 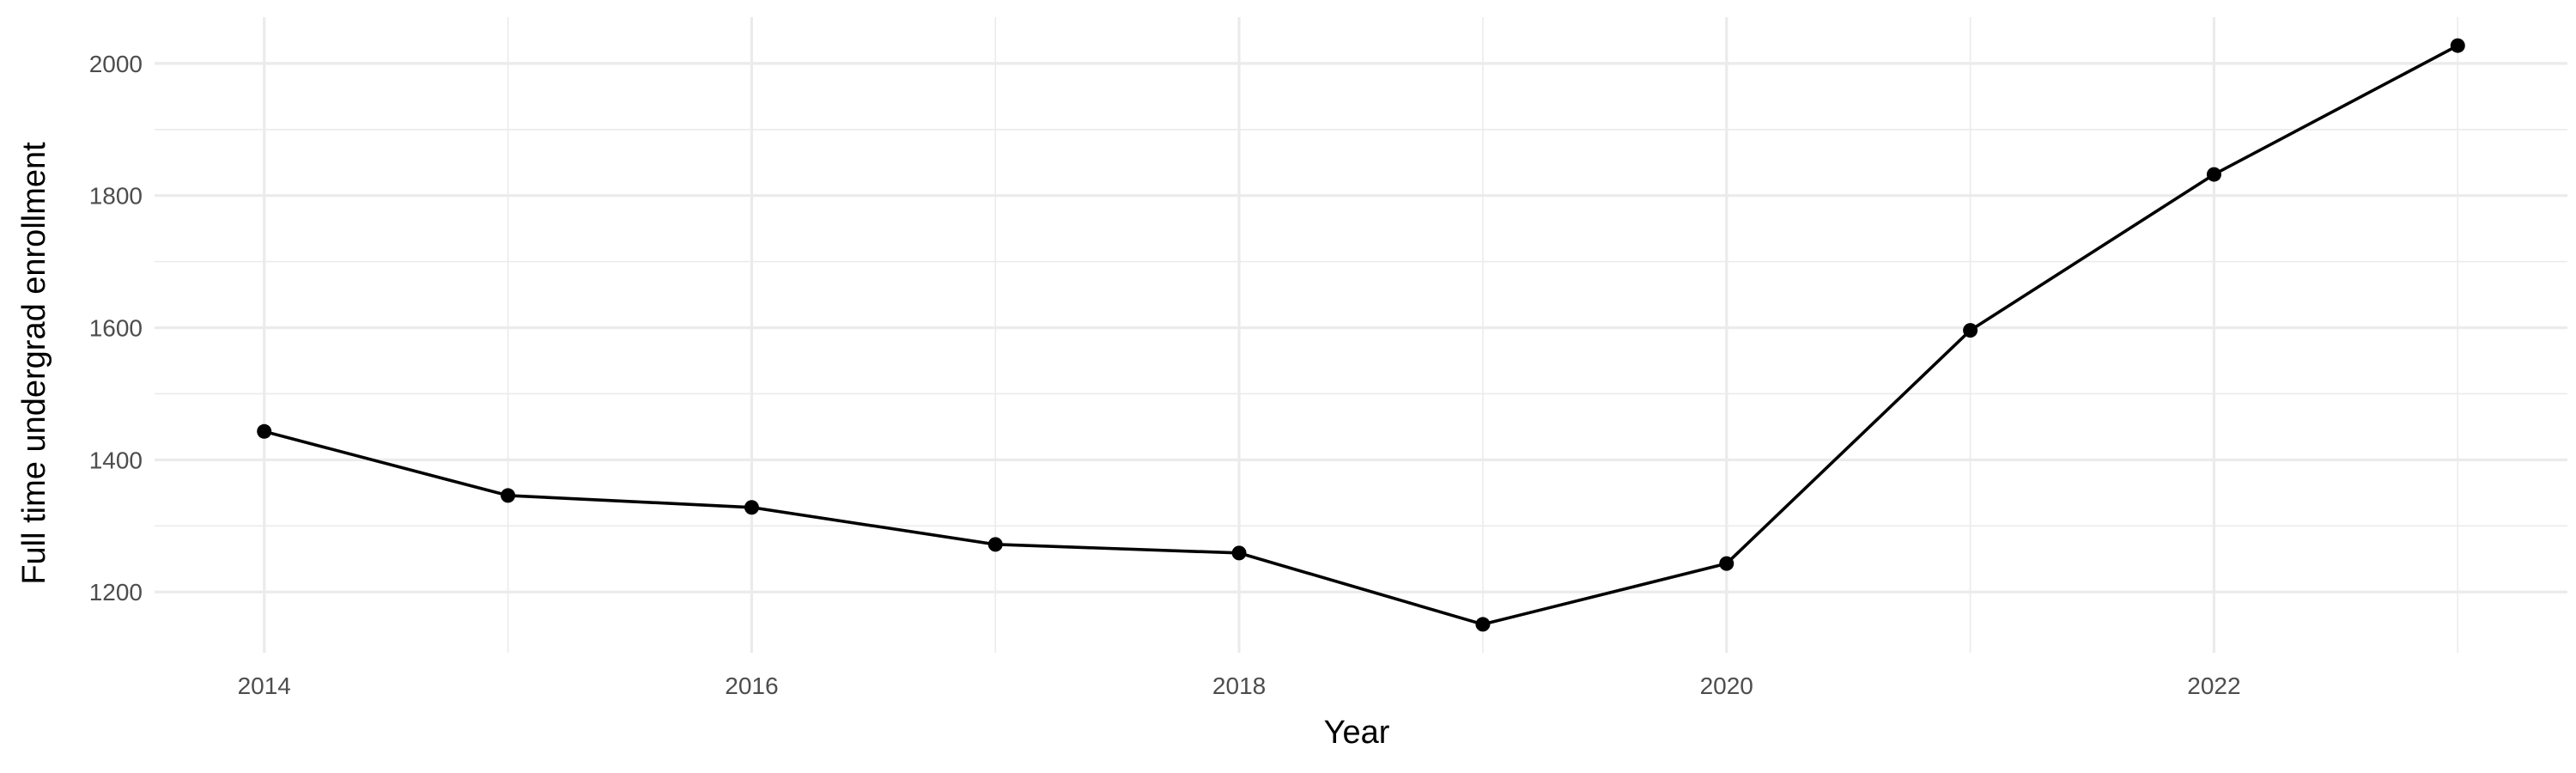 What do you see at coordinates (116, 64) in the screenshot?
I see `y-tick-label: 2000` at bounding box center [116, 64].